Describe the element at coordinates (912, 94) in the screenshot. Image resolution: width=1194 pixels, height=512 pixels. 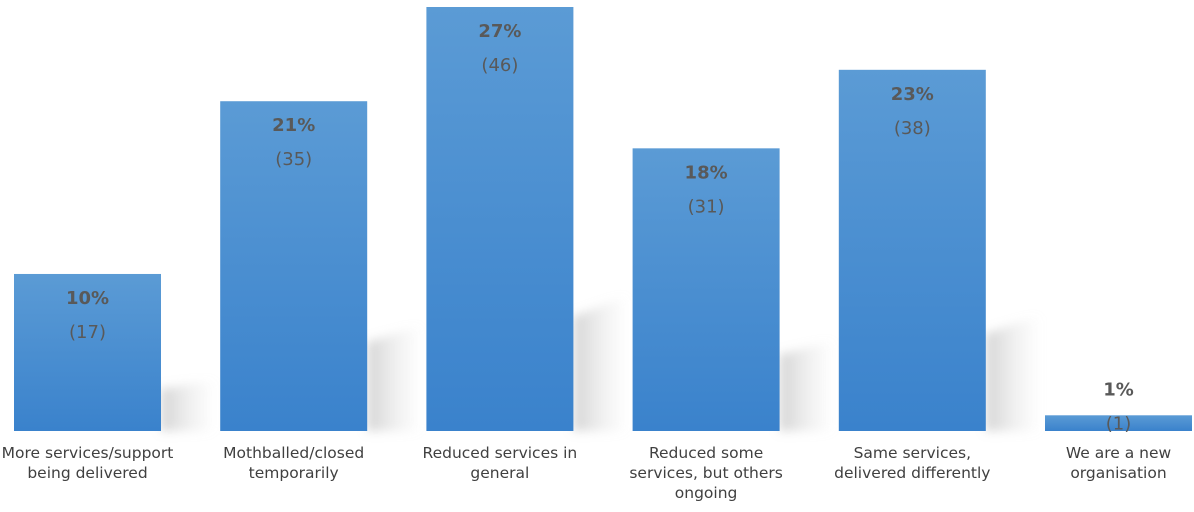
I see `data-label-percent: 23%` at that location.